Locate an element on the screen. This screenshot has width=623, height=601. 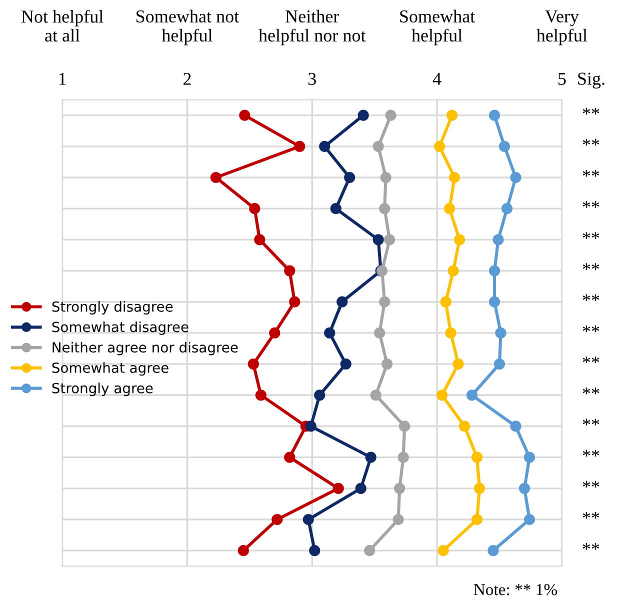
legend-label: Somewhat disagree is located at coordinates (120, 328).